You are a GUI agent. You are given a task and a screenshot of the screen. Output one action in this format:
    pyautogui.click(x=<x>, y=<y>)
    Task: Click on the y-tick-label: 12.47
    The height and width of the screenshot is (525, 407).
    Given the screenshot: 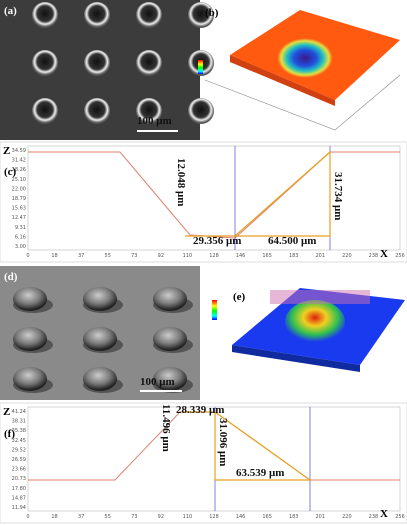 What is the action you would take?
    pyautogui.click(x=19, y=218)
    